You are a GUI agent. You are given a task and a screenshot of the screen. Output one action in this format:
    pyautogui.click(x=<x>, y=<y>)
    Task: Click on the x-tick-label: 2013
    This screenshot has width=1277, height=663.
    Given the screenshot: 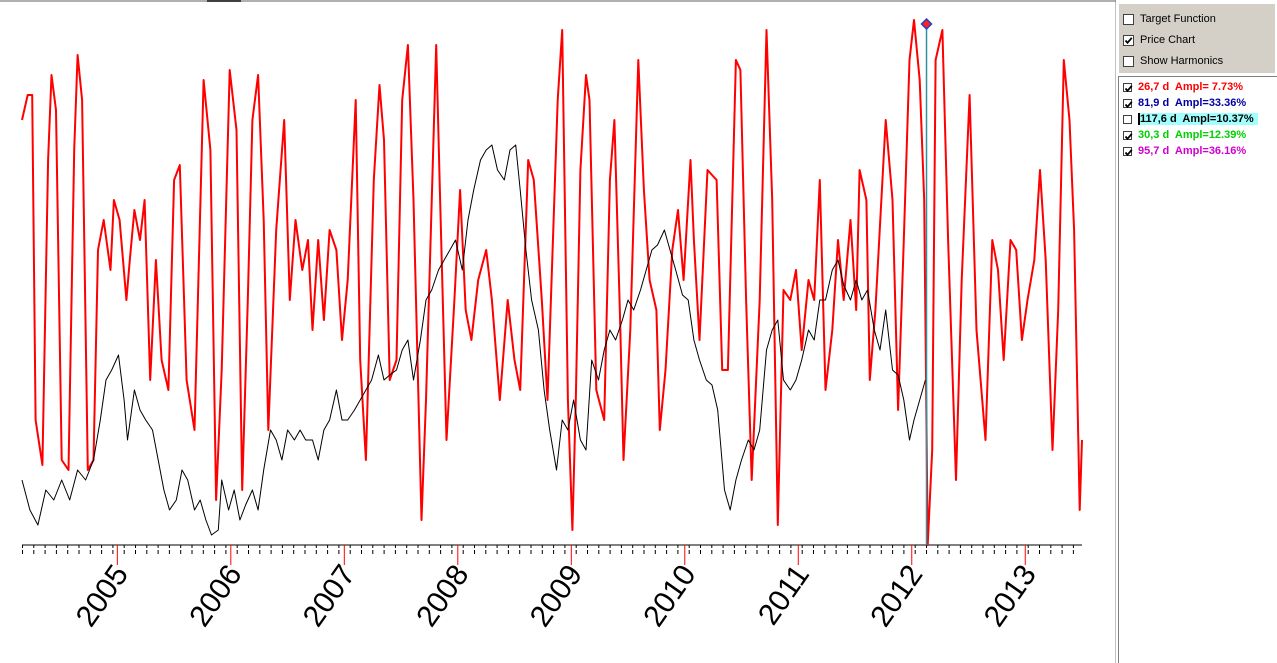 What is the action you would take?
    pyautogui.click(x=1010, y=596)
    